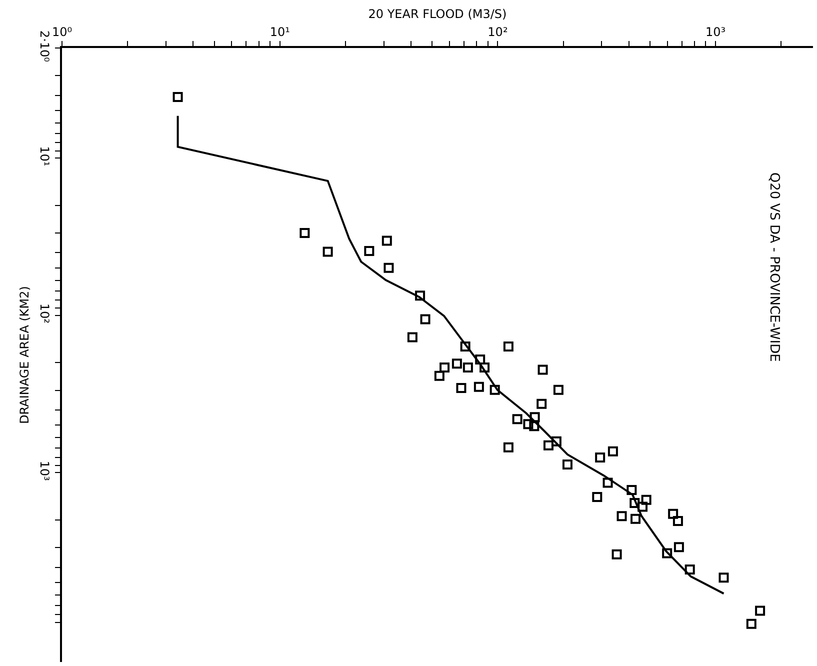 The image size is (817, 666). What do you see at coordinates (45, 156) in the screenshot?
I see `y-tick-label: 10¹` at bounding box center [45, 156].